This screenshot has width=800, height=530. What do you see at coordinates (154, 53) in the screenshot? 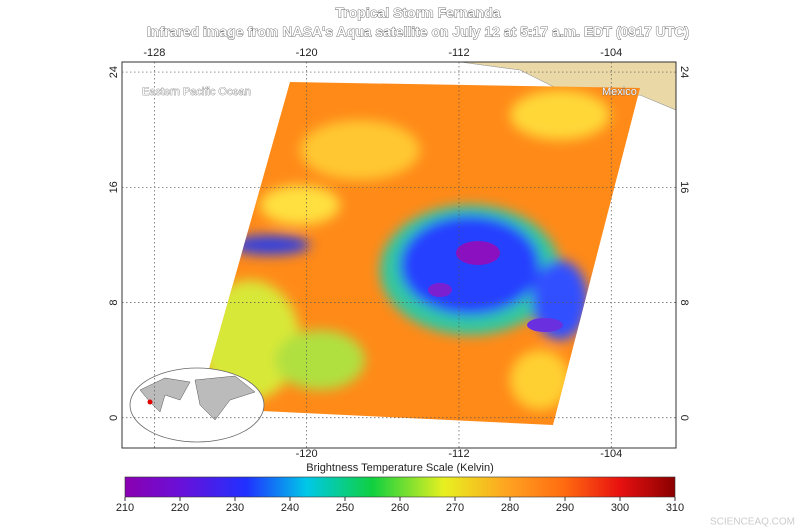
I see `lon-tick-label: -128` at bounding box center [154, 53].